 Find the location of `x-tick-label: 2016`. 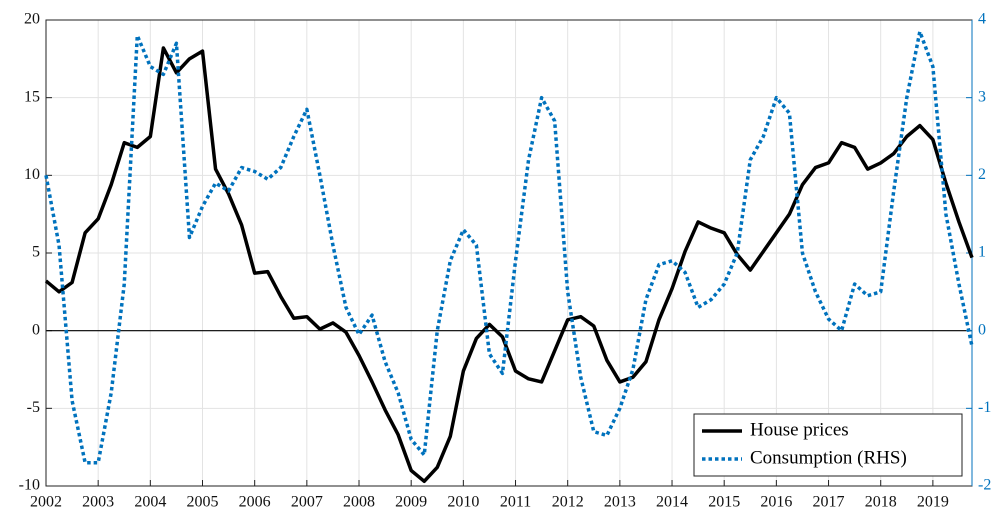

x-tick-label: 2016 is located at coordinates (776, 502).